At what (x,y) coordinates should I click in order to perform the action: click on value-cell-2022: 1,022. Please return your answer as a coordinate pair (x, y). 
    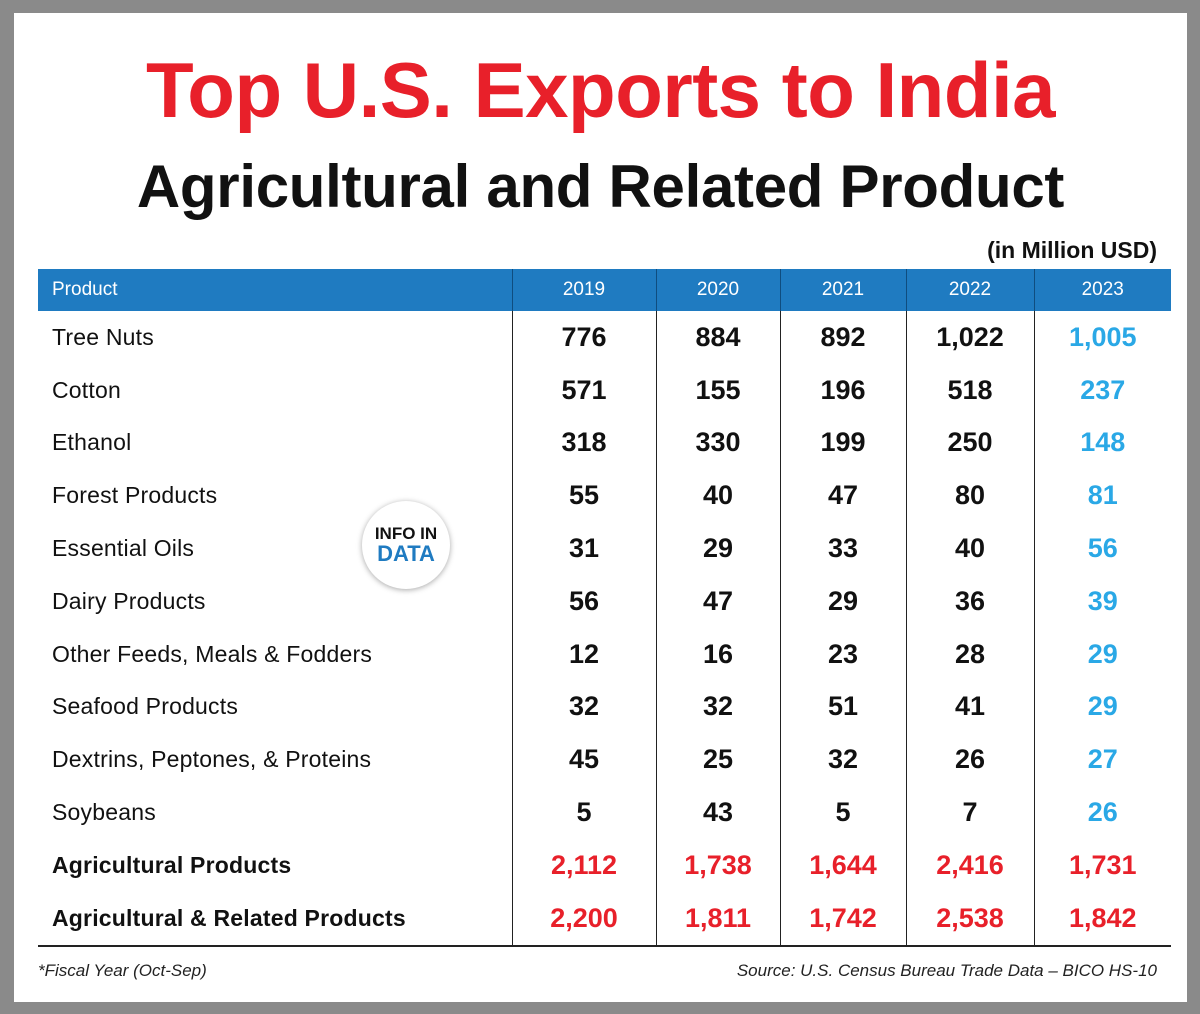
    Looking at the image, I should click on (969, 337).